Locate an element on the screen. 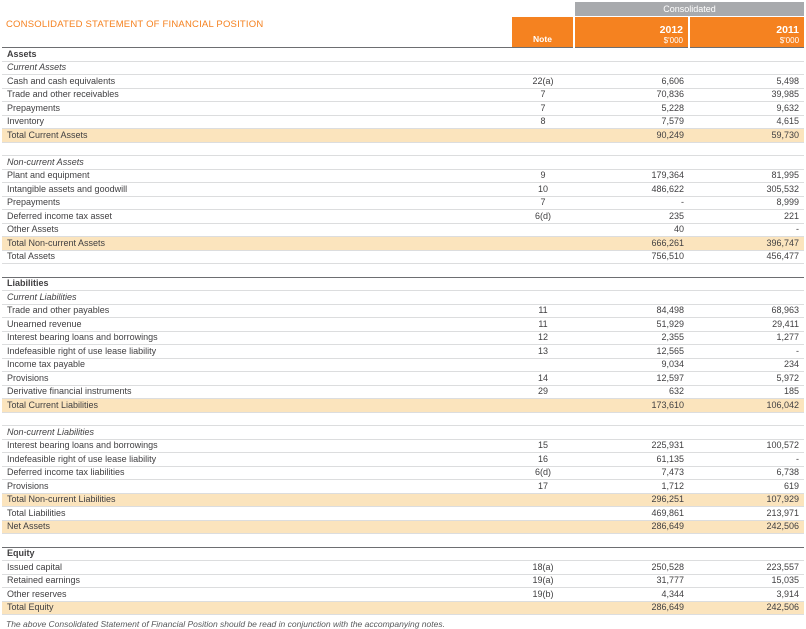  row-label: Cash and cash equivalents is located at coordinates (257, 81).